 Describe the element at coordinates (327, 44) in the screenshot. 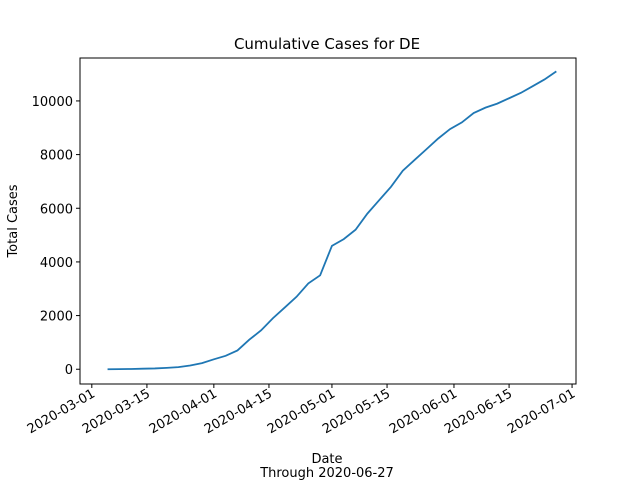

I see `chart-title: Cumulative Cases for DE` at that location.